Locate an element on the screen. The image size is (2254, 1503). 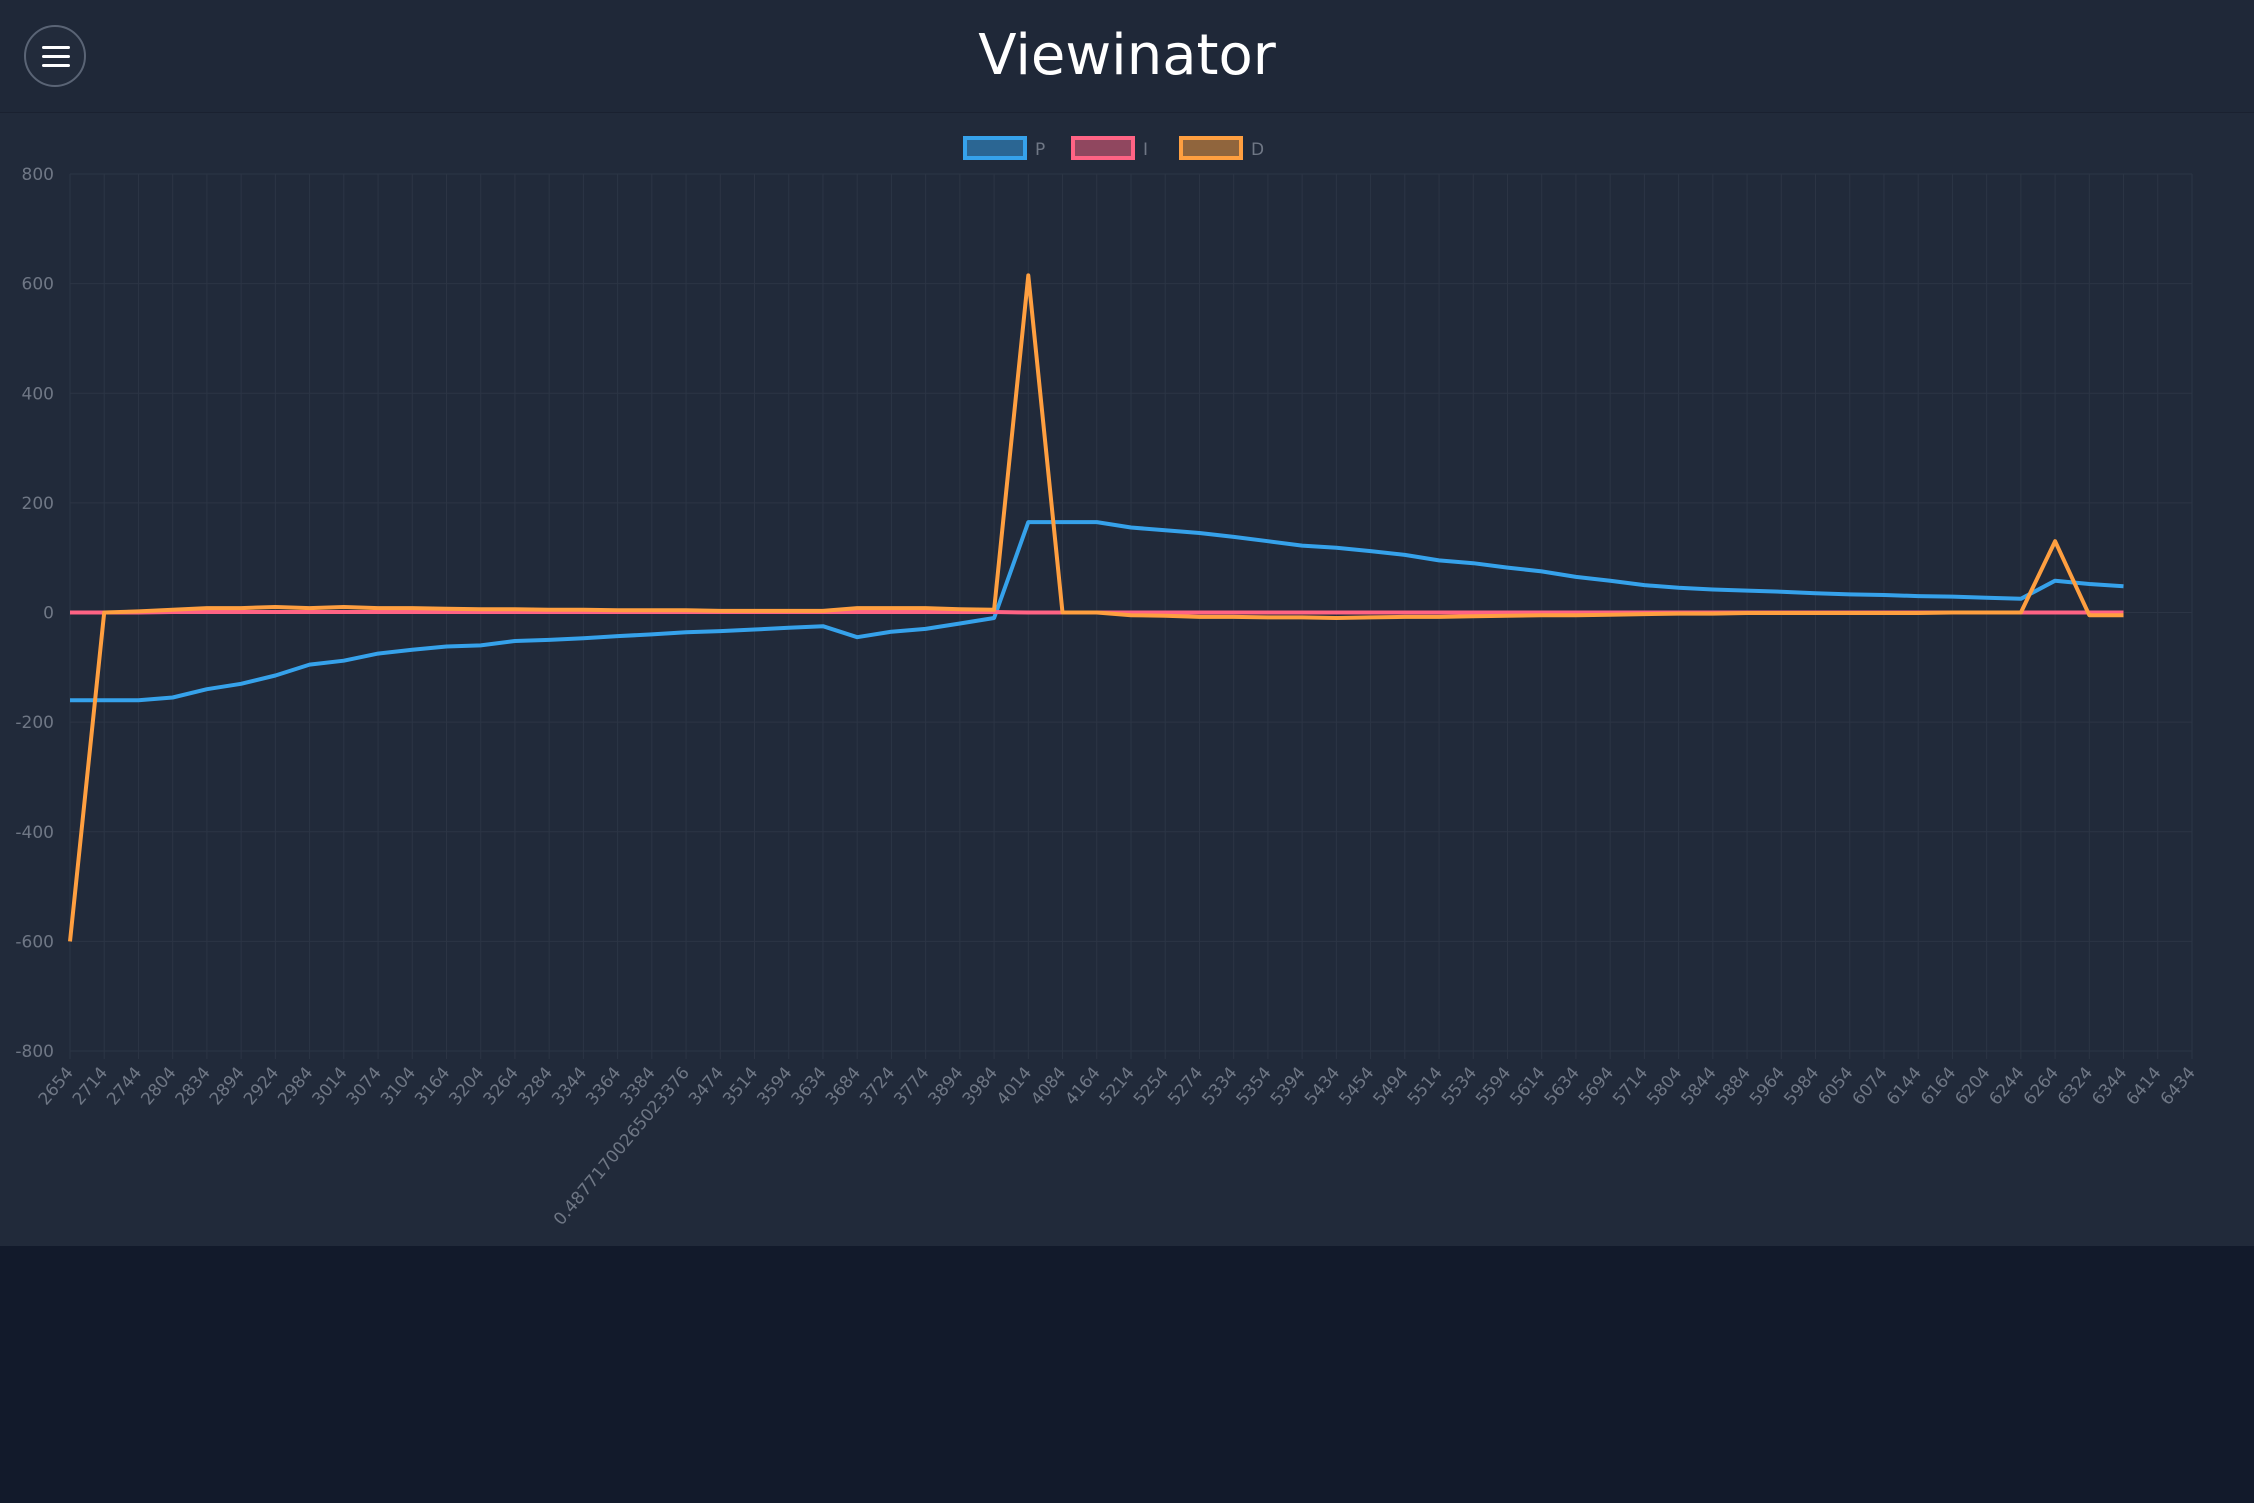
x-tick-label: 6264 is located at coordinates (2041, 1086).